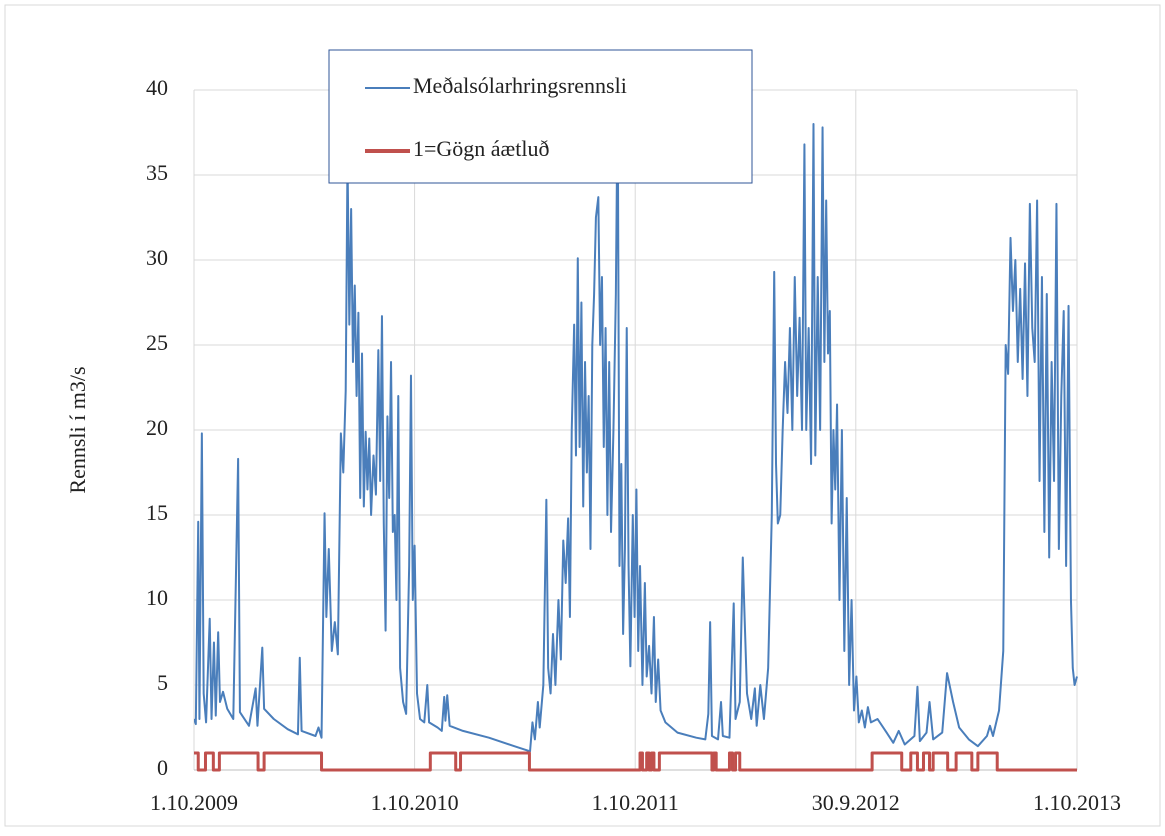 The image size is (1165, 836). I want to click on y-axis-label: Rennsli í m3/s, so click(77, 429).